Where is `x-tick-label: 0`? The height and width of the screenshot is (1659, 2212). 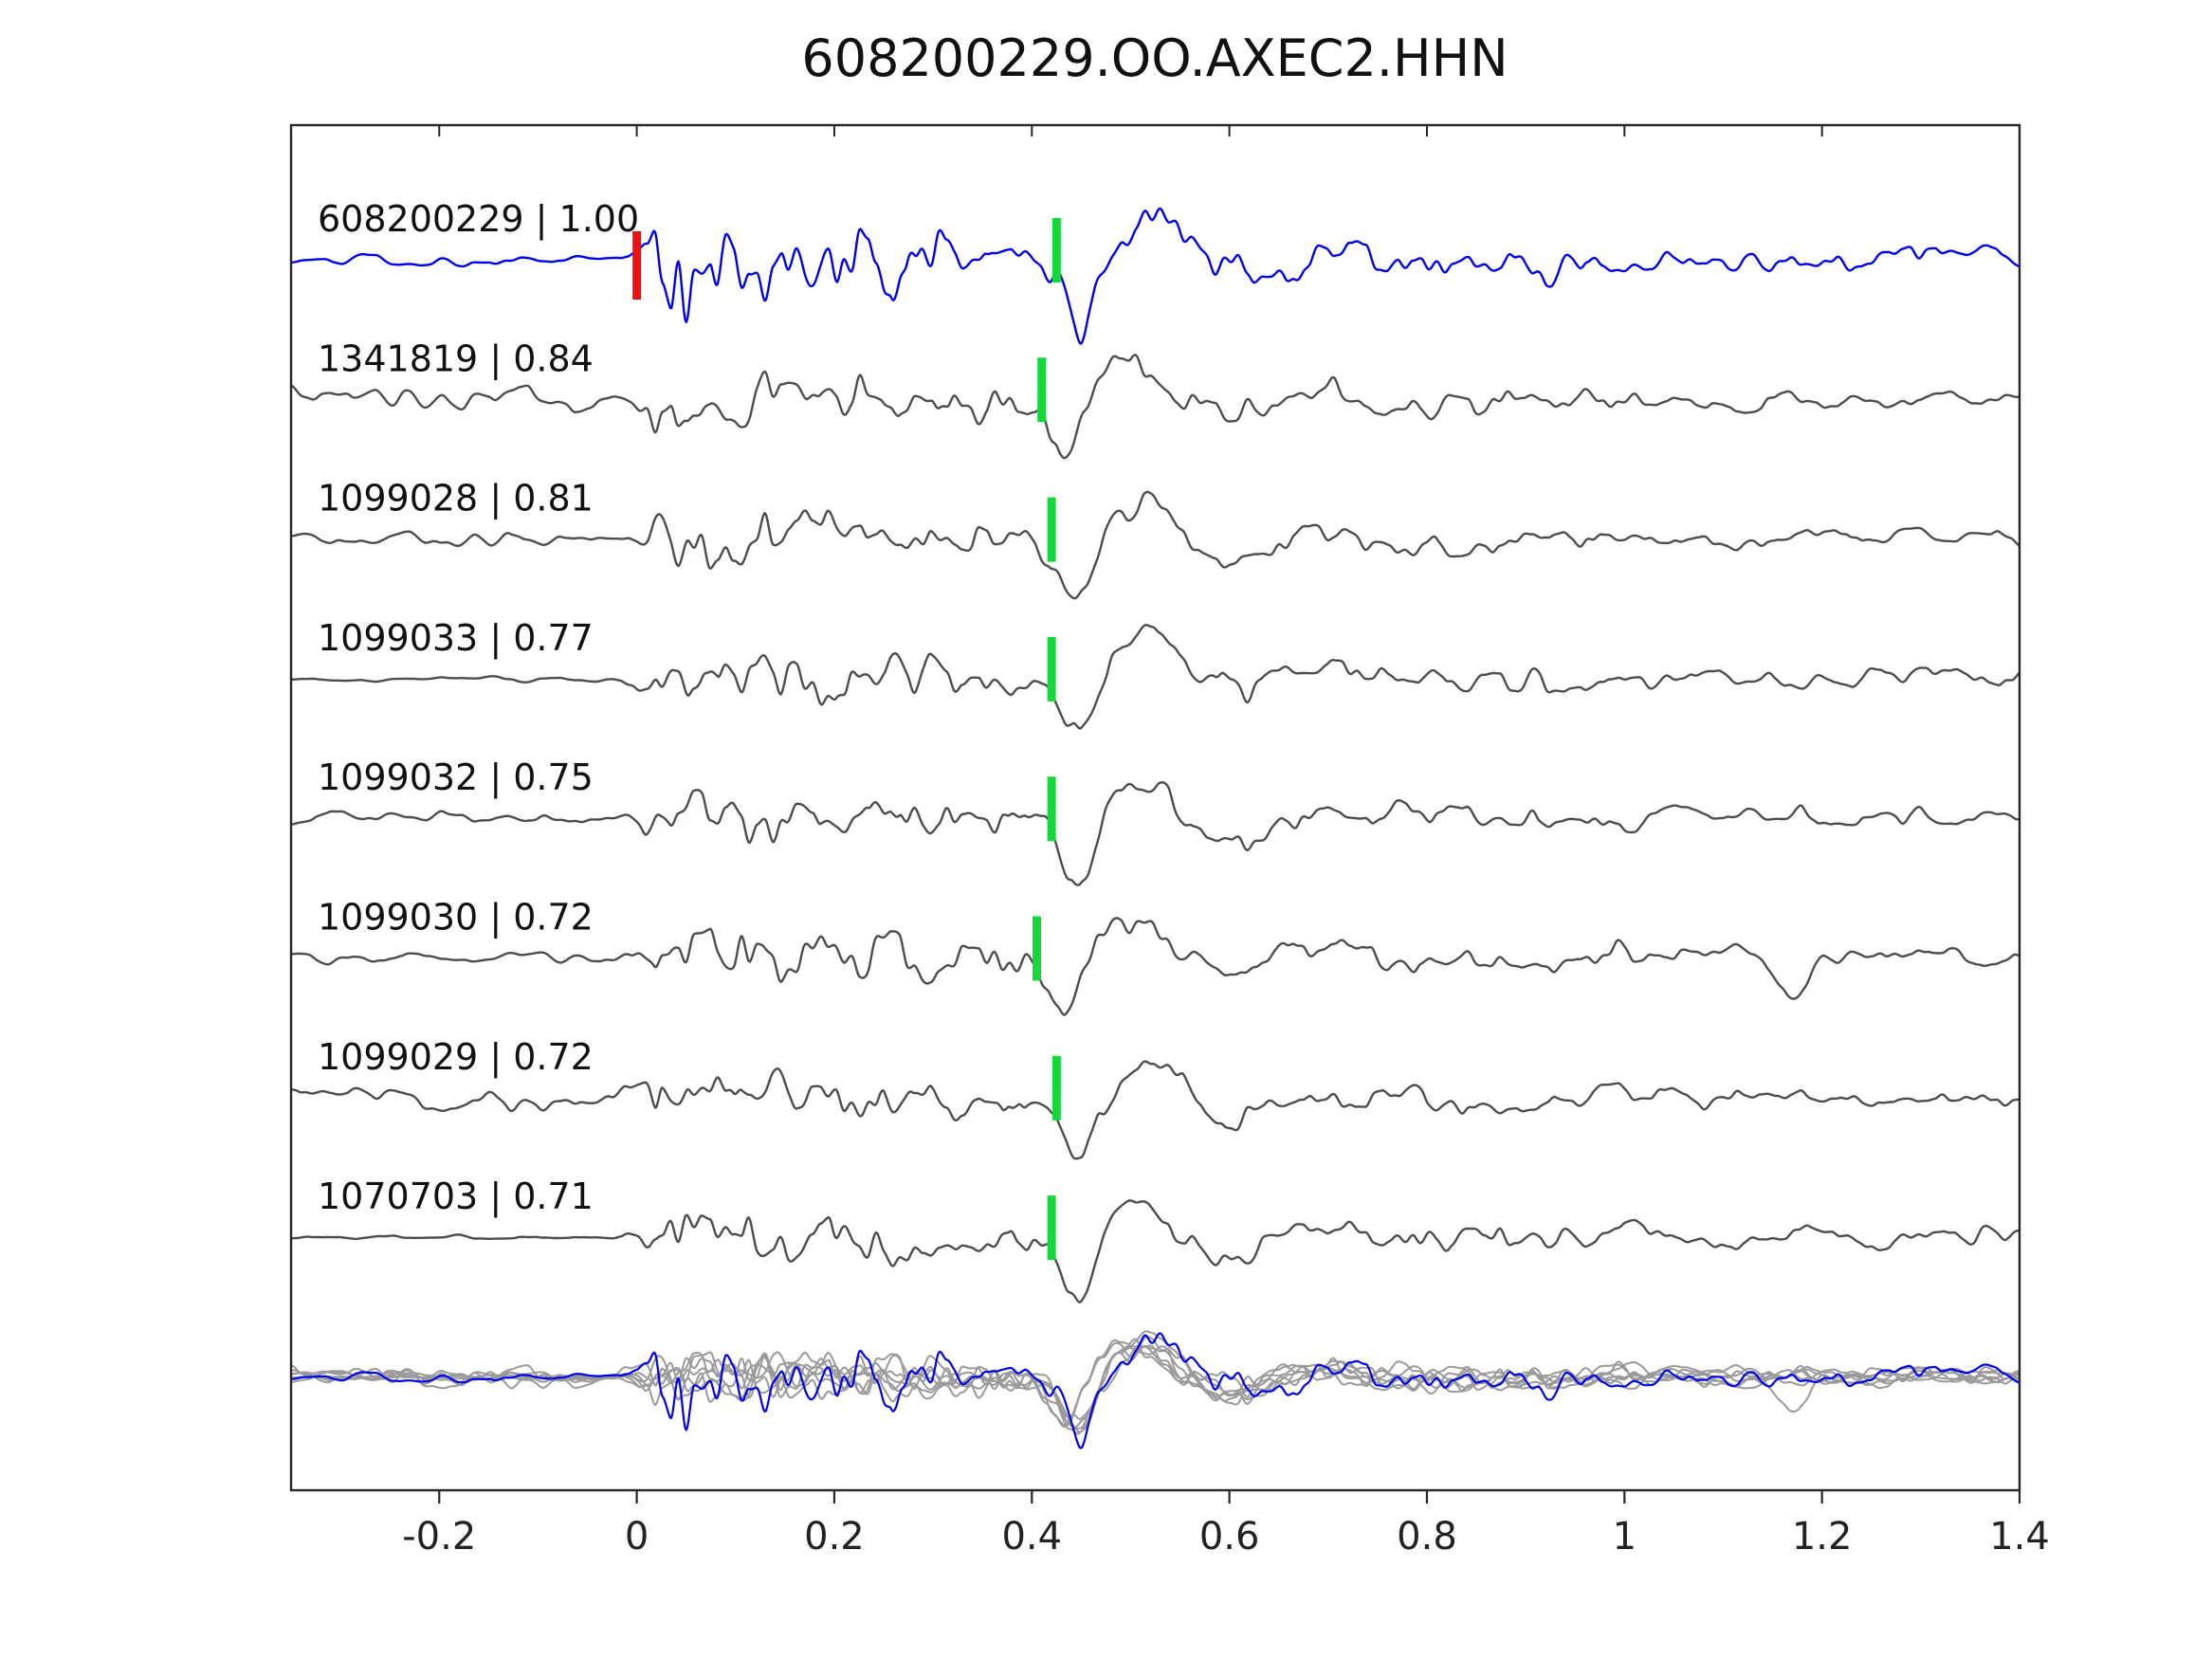 x-tick-label: 0 is located at coordinates (637, 1537).